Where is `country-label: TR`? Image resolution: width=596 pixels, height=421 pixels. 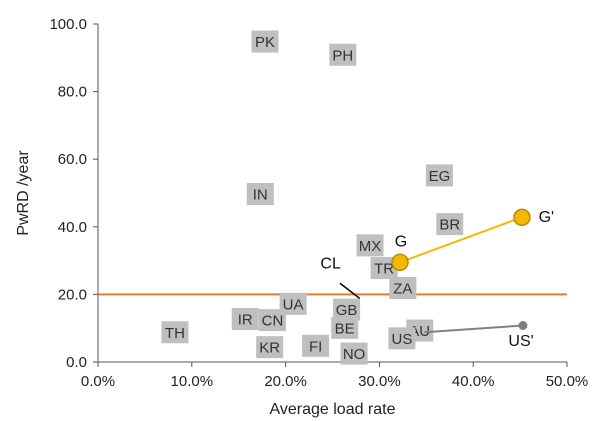 country-label: TR is located at coordinates (384, 269).